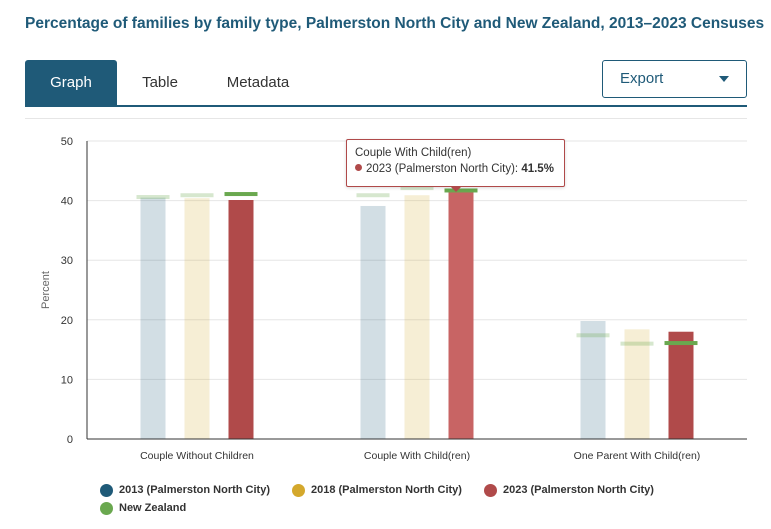 The width and height of the screenshot is (771, 529). What do you see at coordinates (160, 82) in the screenshot?
I see `tab-table: Table` at bounding box center [160, 82].